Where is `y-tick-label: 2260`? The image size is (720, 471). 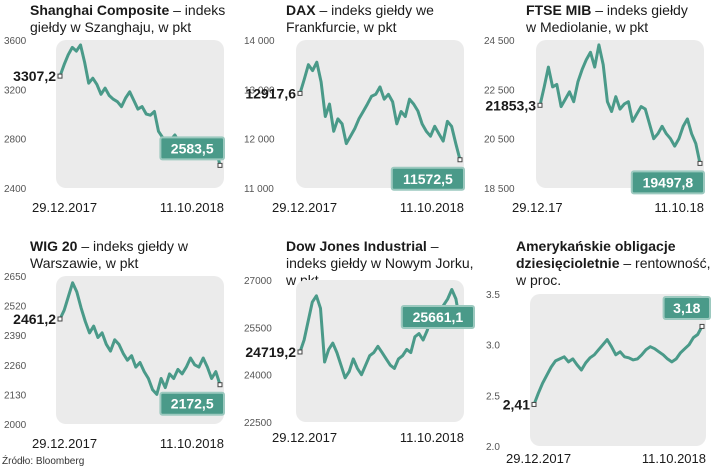 y-tick-label: 2260 is located at coordinates (15, 366).